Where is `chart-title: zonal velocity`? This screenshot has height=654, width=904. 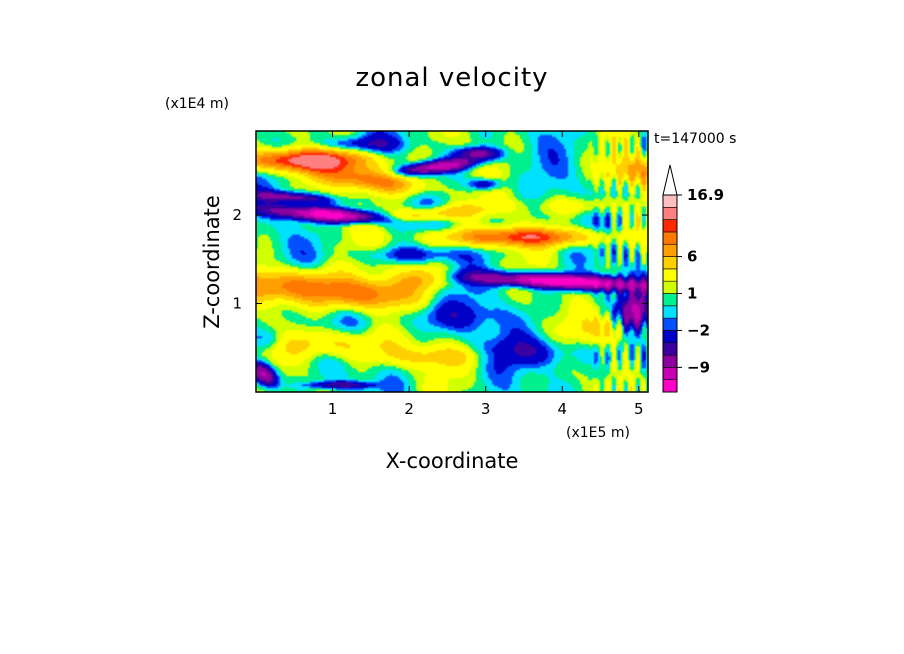
chart-title: zonal velocity is located at coordinates (451, 78).